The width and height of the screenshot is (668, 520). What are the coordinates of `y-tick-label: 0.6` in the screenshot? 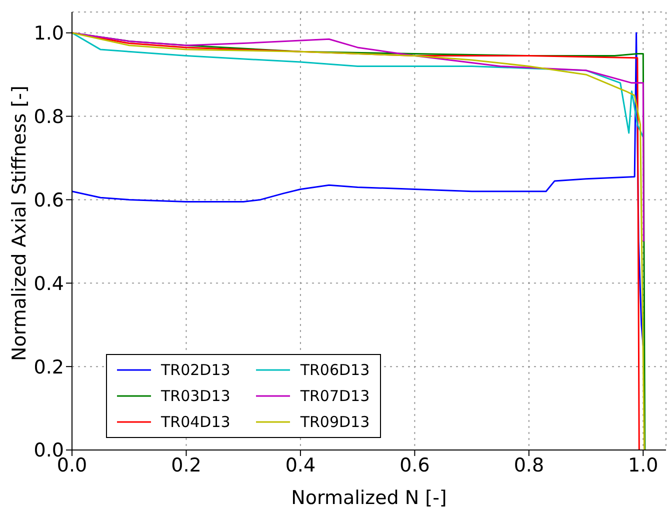 It's located at (49, 200).